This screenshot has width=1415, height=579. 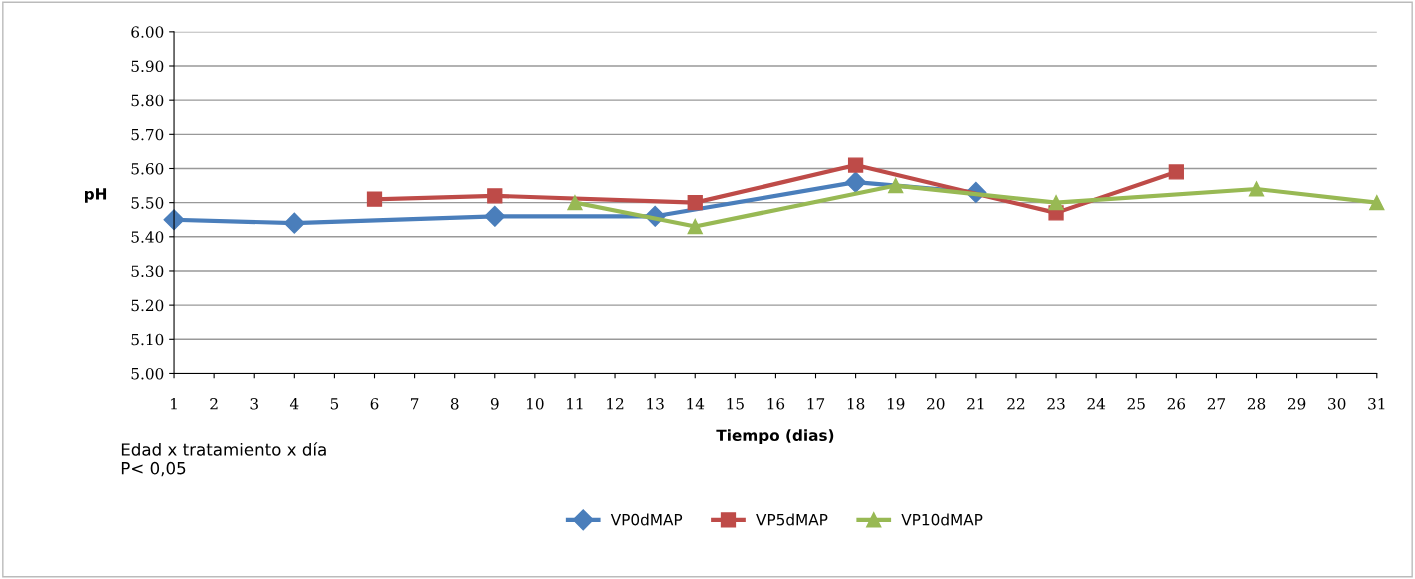 What do you see at coordinates (223, 459) in the screenshot?
I see `text: Edad x tratamiento x día P< 0,05` at bounding box center [223, 459].